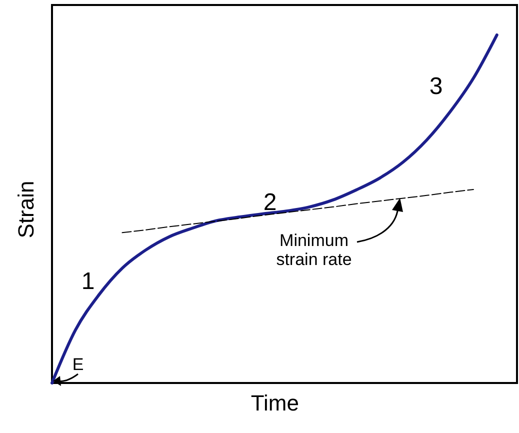 The width and height of the screenshot is (519, 433). I want to click on annotation: E, so click(78, 364).